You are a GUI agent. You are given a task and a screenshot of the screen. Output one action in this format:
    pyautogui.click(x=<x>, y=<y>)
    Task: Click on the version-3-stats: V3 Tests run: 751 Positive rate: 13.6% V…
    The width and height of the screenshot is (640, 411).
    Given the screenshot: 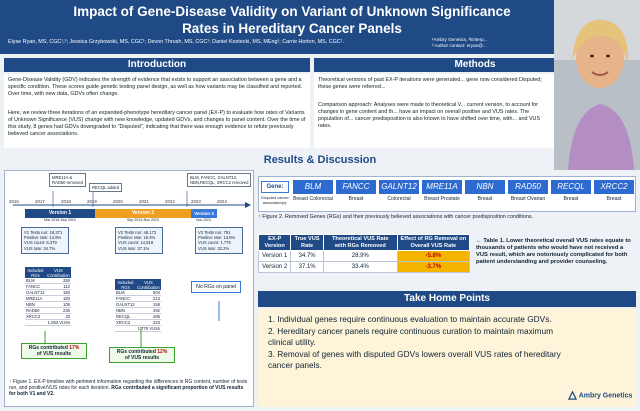 What is the action you would take?
    pyautogui.click(x=219, y=240)
    